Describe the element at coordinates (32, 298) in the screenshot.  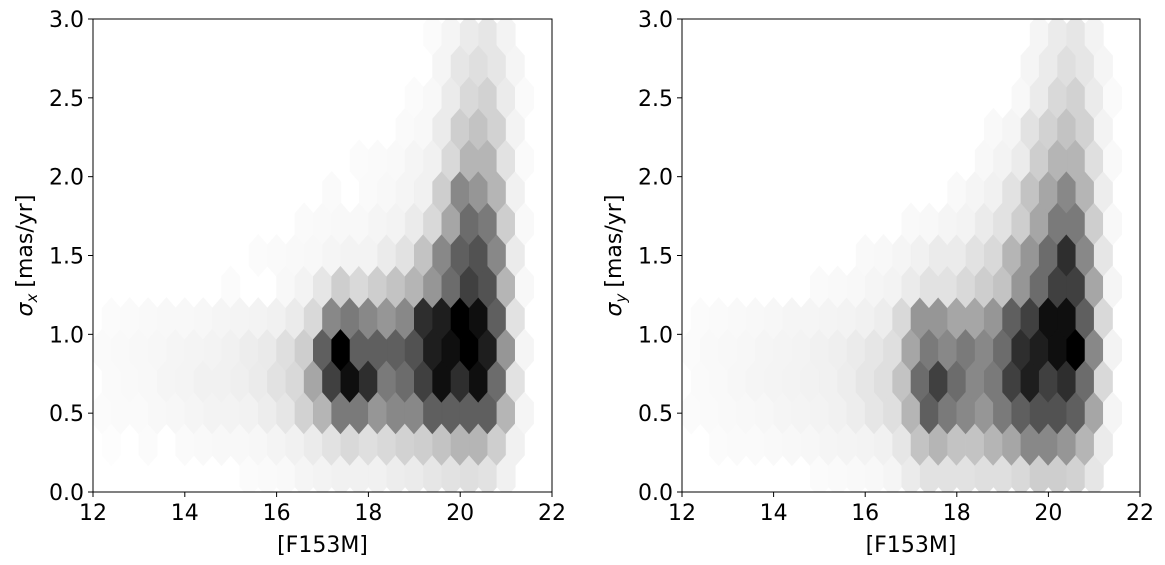
I see `y-label-subscript: x` at that location.